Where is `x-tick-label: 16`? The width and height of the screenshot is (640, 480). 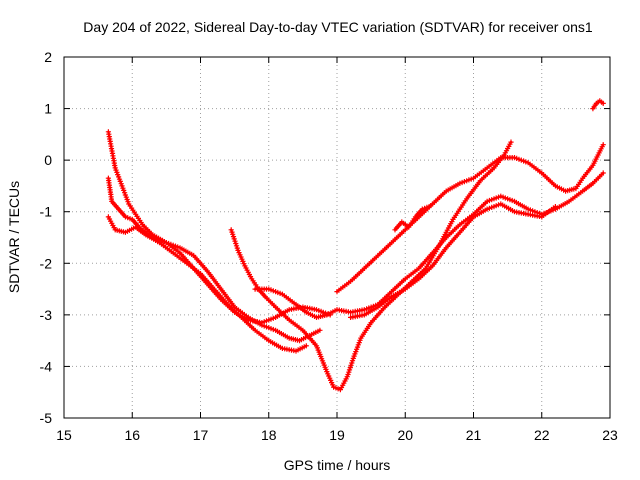 x-tick-label: 16 is located at coordinates (132, 435).